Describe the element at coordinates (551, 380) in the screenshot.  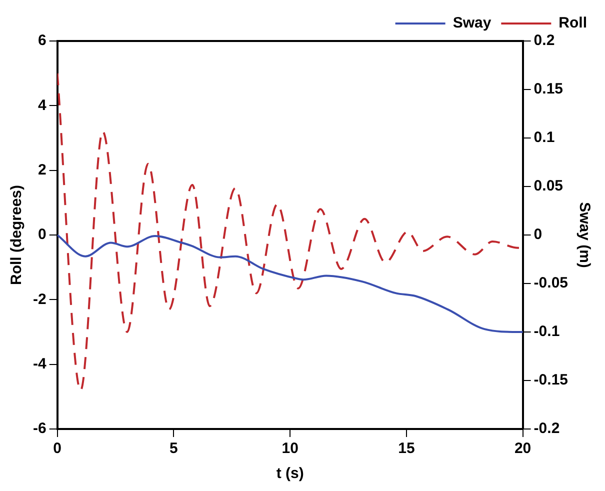
I see `y2-tick-label: -0.15` at that location.